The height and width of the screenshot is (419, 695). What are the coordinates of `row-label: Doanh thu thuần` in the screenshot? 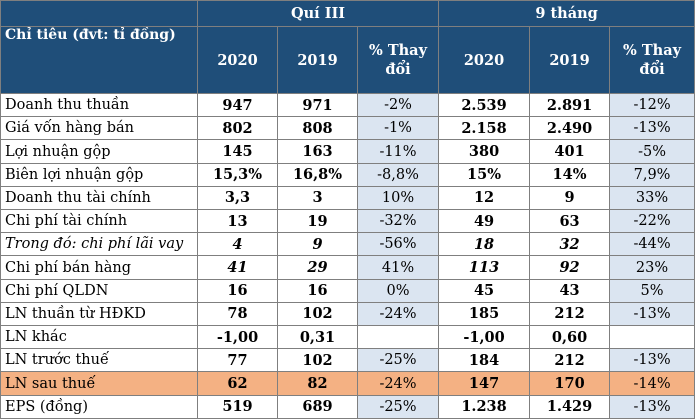 It's located at (99, 105).